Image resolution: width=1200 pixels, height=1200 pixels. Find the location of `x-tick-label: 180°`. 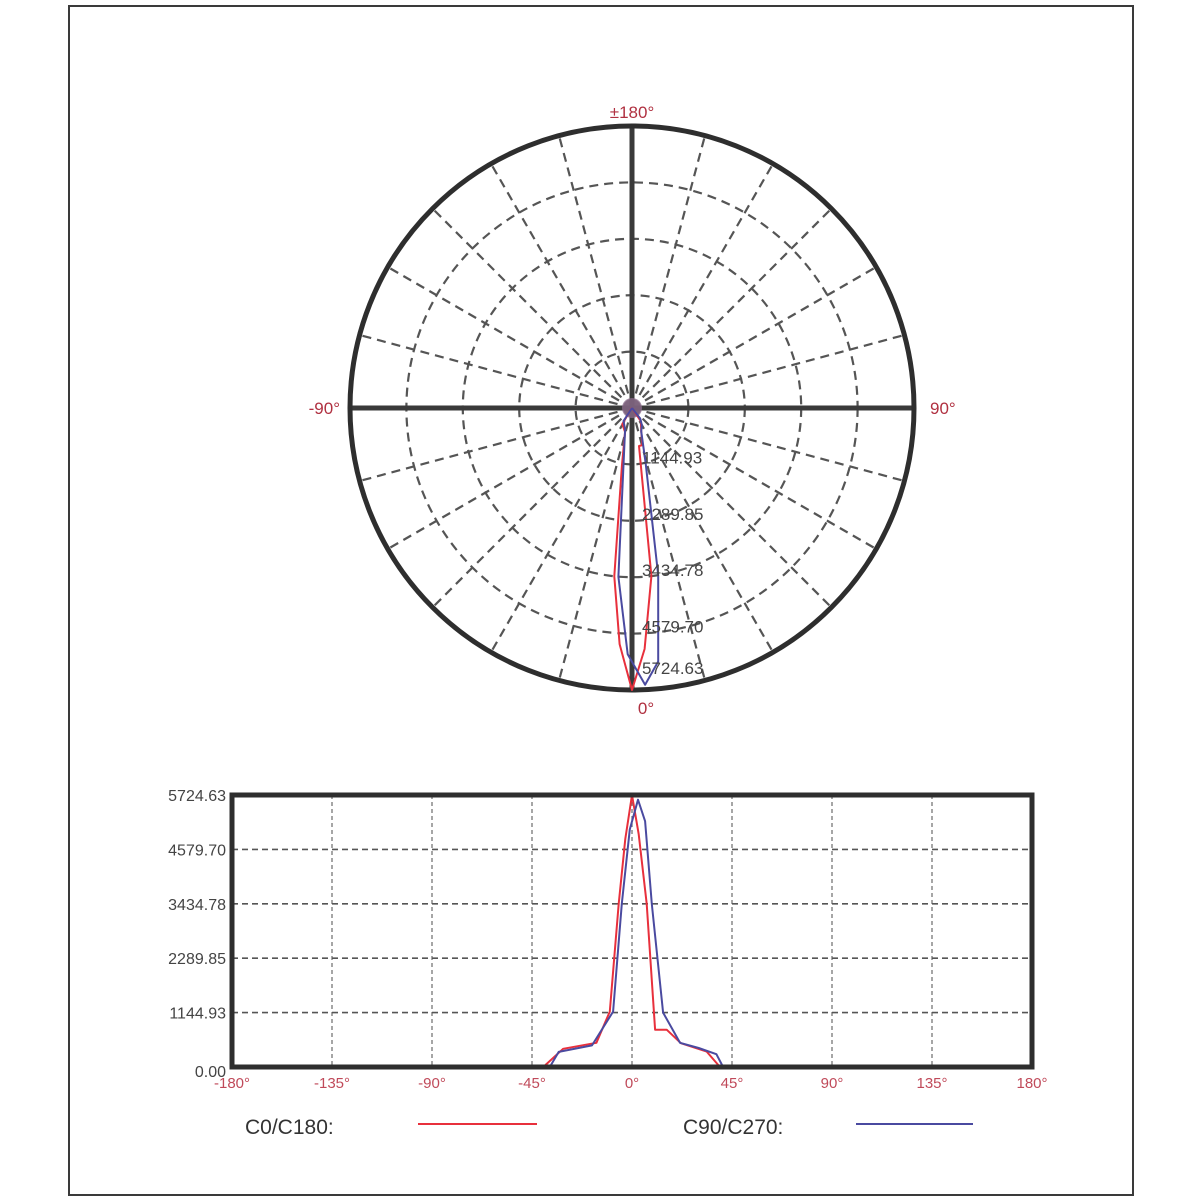

x-tick-label: 180° is located at coordinates (1031, 1083).